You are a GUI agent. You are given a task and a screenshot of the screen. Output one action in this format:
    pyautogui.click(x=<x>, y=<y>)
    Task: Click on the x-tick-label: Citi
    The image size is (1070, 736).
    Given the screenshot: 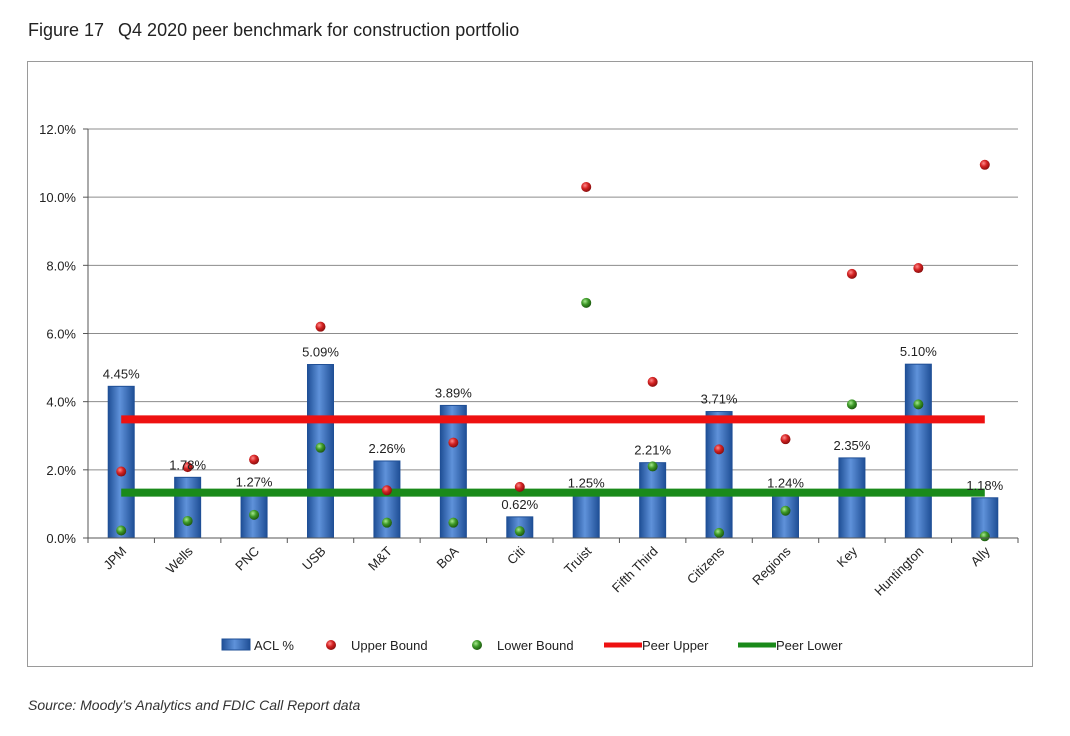 What is the action you would take?
    pyautogui.click(x=516, y=555)
    